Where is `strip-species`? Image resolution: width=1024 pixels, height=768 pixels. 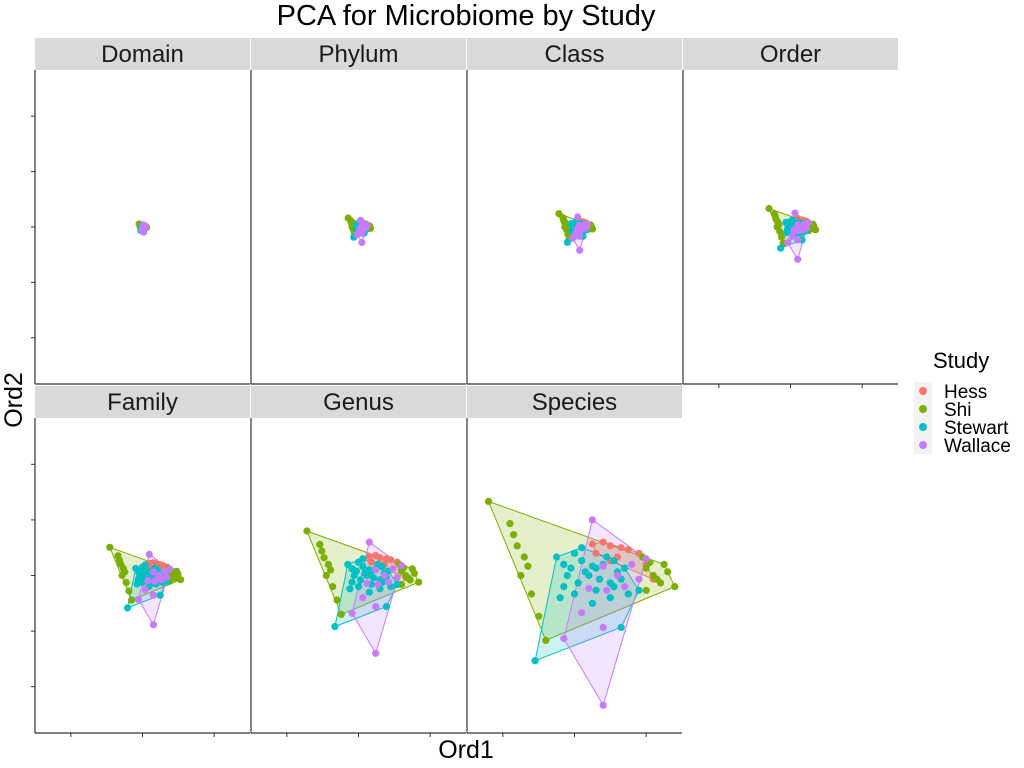
strip-species is located at coordinates (574, 402).